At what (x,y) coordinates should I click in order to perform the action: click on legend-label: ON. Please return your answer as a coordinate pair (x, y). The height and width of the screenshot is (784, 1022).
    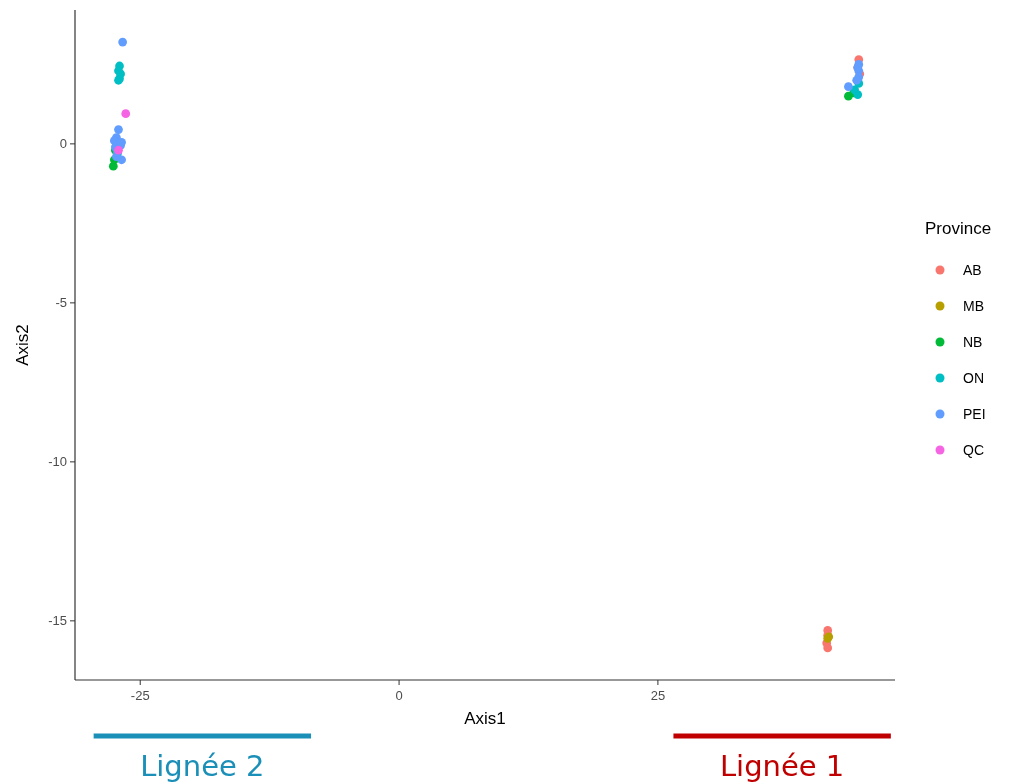
    Looking at the image, I should click on (973, 378).